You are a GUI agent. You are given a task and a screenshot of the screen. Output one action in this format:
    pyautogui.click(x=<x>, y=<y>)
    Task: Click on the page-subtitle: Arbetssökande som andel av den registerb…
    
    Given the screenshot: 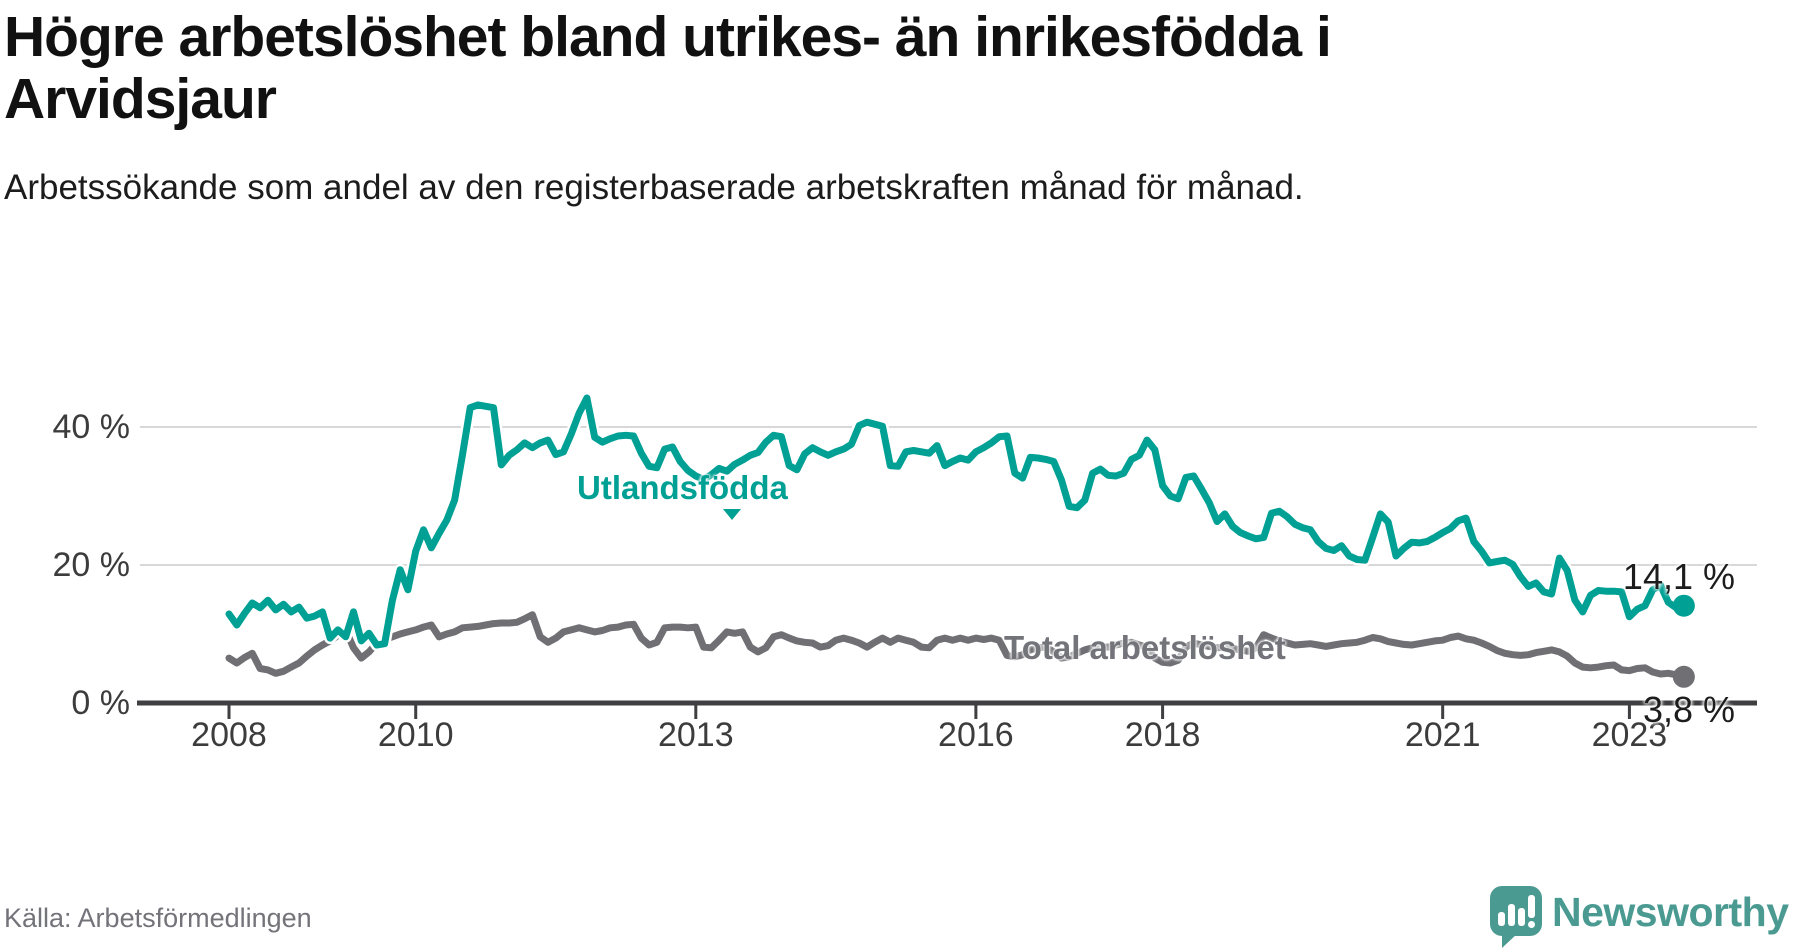 What is the action you would take?
    pyautogui.click(x=654, y=187)
    